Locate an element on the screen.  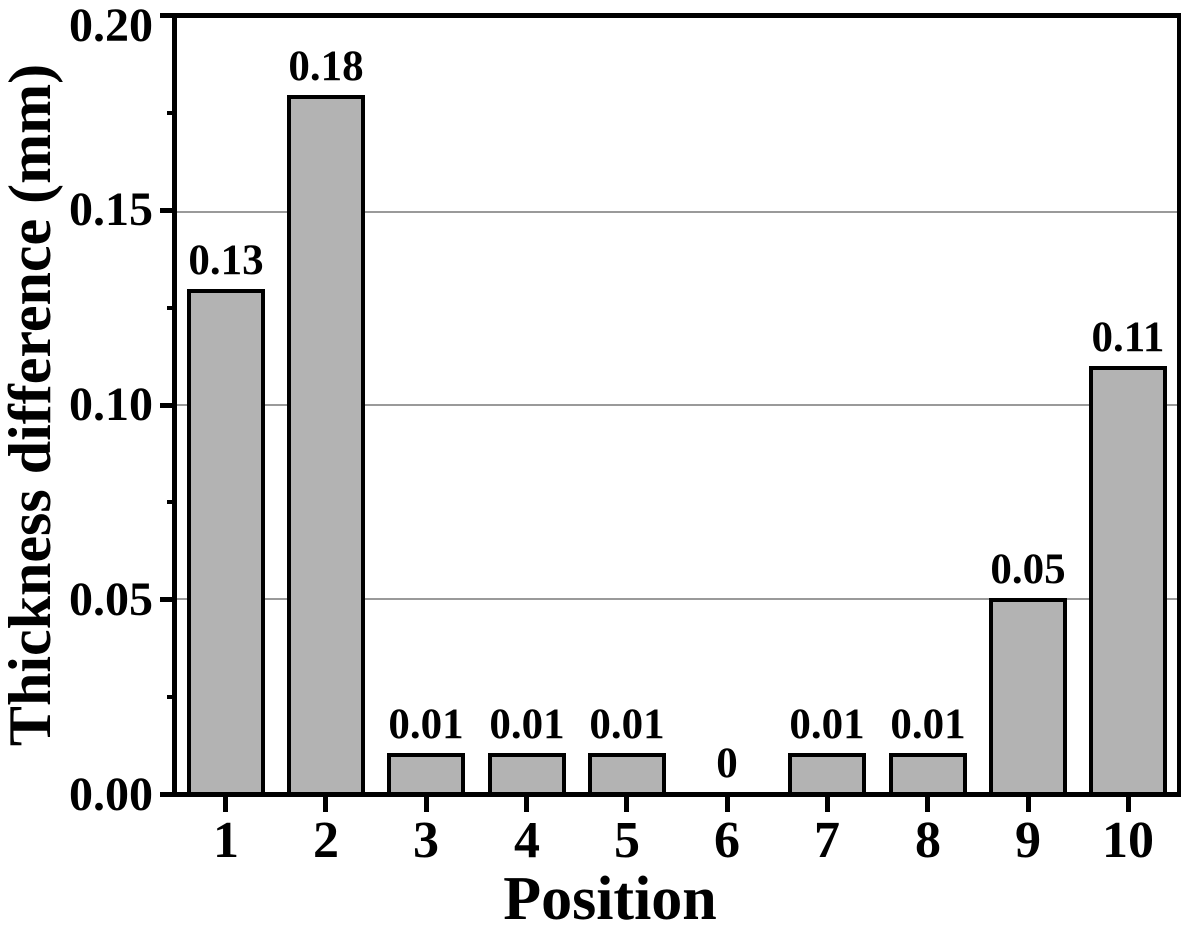
y-tick-label-0.00: 0.00 is located at coordinates (111, 794).